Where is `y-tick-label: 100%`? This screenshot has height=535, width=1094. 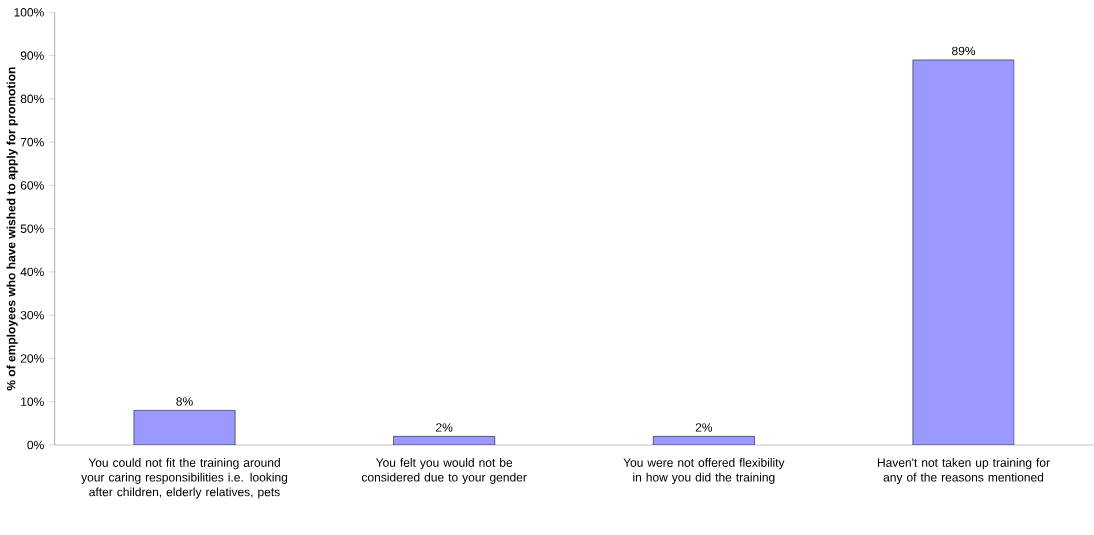
y-tick-label: 100% is located at coordinates (29, 12).